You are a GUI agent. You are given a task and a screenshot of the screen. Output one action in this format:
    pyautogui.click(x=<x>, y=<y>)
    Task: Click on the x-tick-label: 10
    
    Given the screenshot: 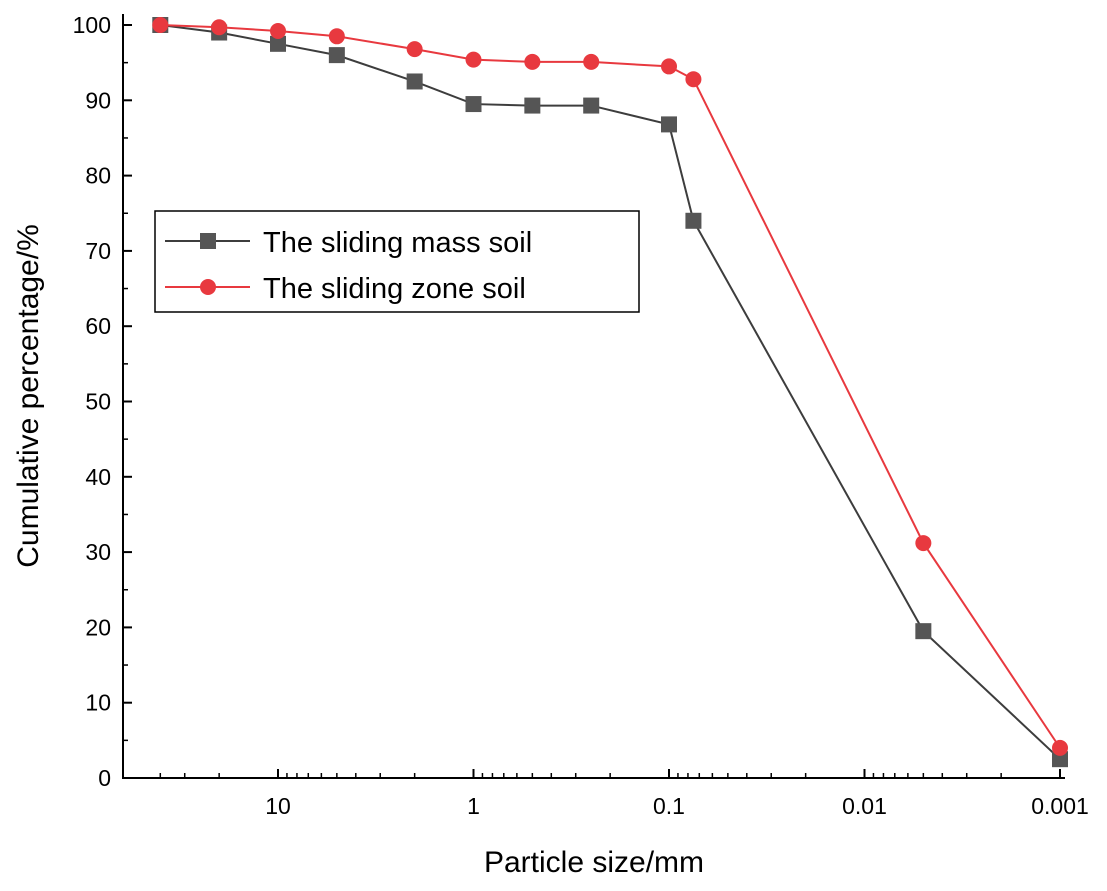 What is the action you would take?
    pyautogui.click(x=278, y=806)
    